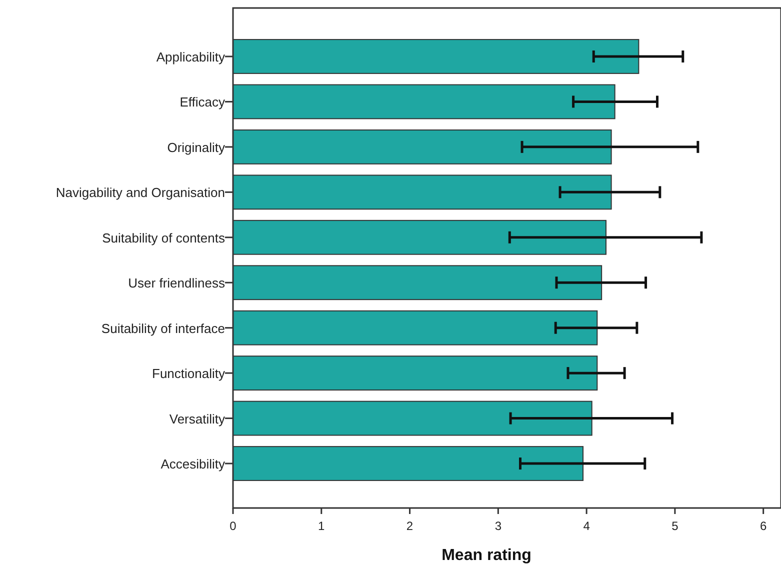 The width and height of the screenshot is (781, 567). I want to click on x-tick-label: 0, so click(233, 526).